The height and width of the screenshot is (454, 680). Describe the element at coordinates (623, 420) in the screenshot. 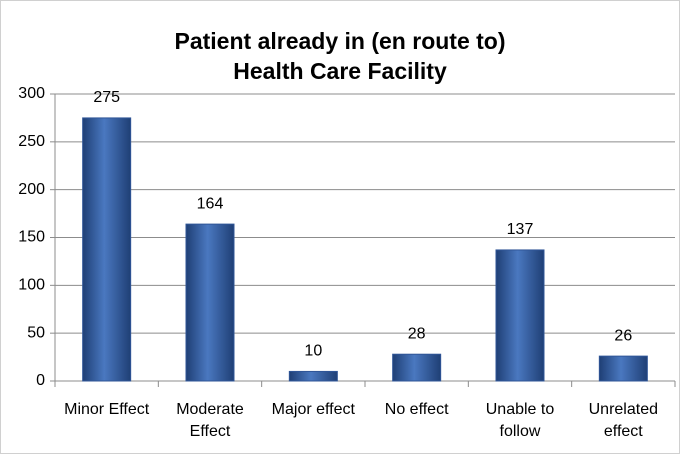

I see `x-tick-label: Unrelated effect` at that location.